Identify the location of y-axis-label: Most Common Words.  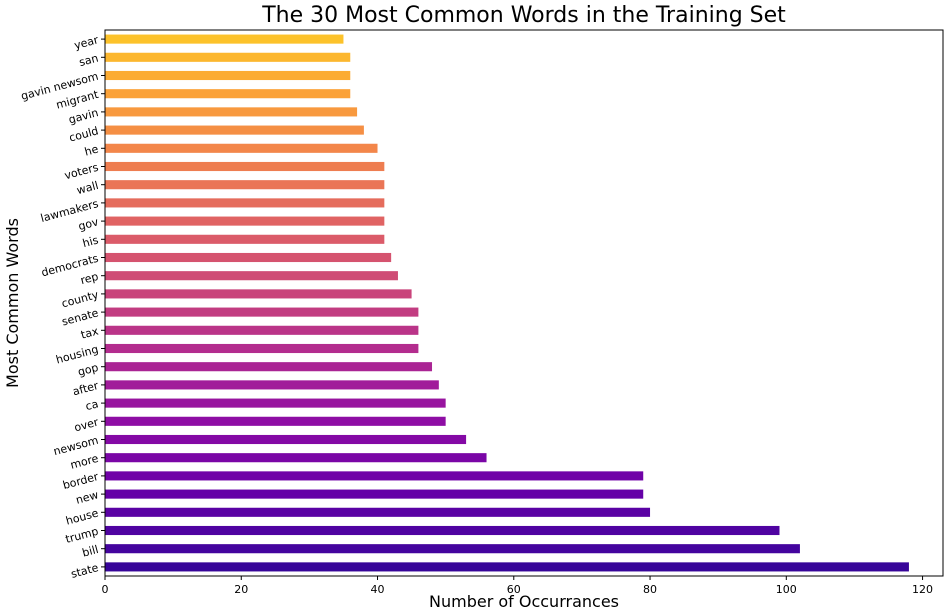
(12, 303).